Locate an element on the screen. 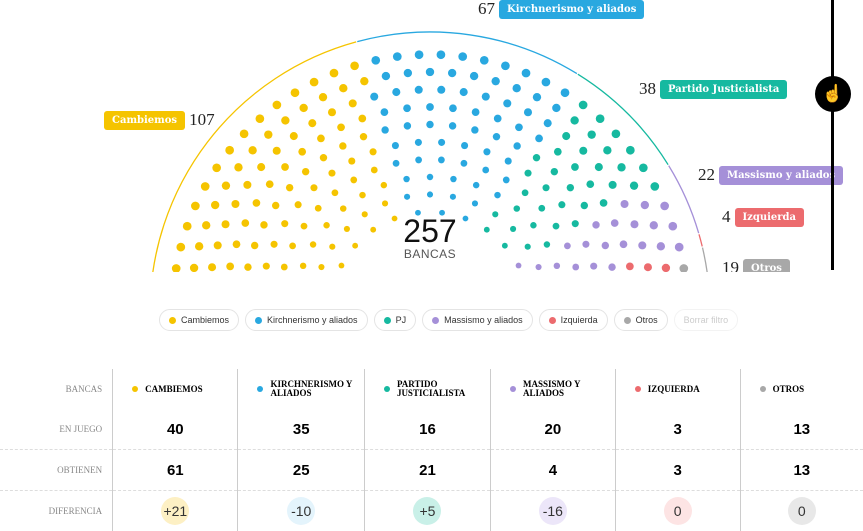 The height and width of the screenshot is (531, 863). filter-kirchnerismo: Kirchnerismo y aliados is located at coordinates (306, 320).